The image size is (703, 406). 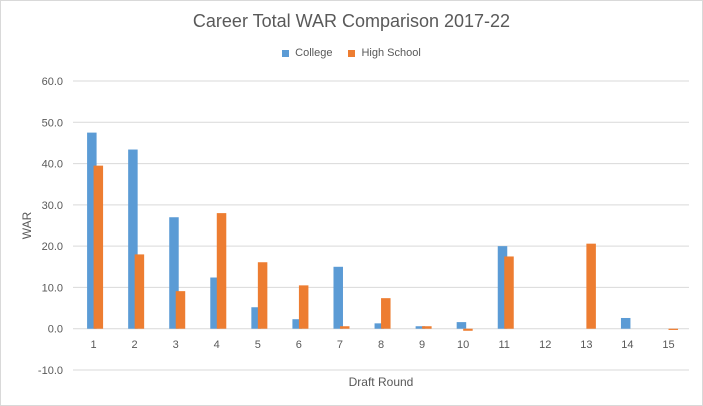 I want to click on y-tick-label: -10.0, so click(x=50, y=371).